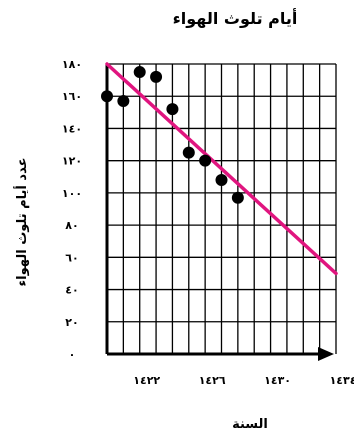 The width and height of the screenshot is (354, 435). I want to click on y-tick-label: ١٢٠, so click(72, 161).